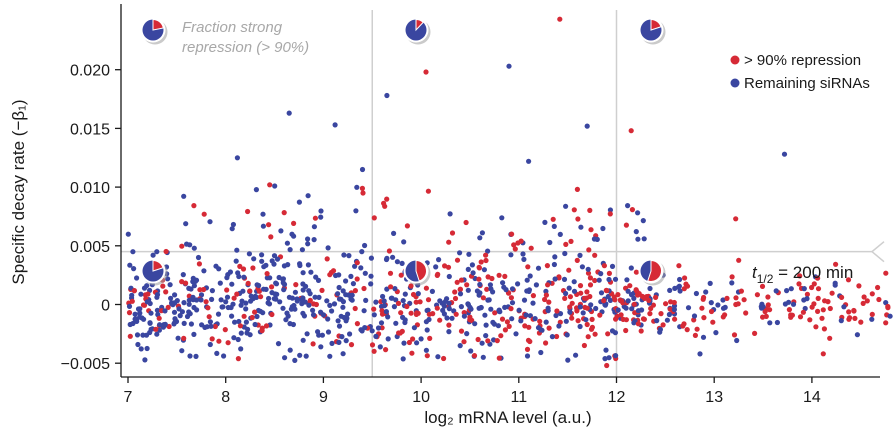  What do you see at coordinates (421, 270) in the screenshot?
I see `pie-bottom-1-strong` at bounding box center [421, 270].